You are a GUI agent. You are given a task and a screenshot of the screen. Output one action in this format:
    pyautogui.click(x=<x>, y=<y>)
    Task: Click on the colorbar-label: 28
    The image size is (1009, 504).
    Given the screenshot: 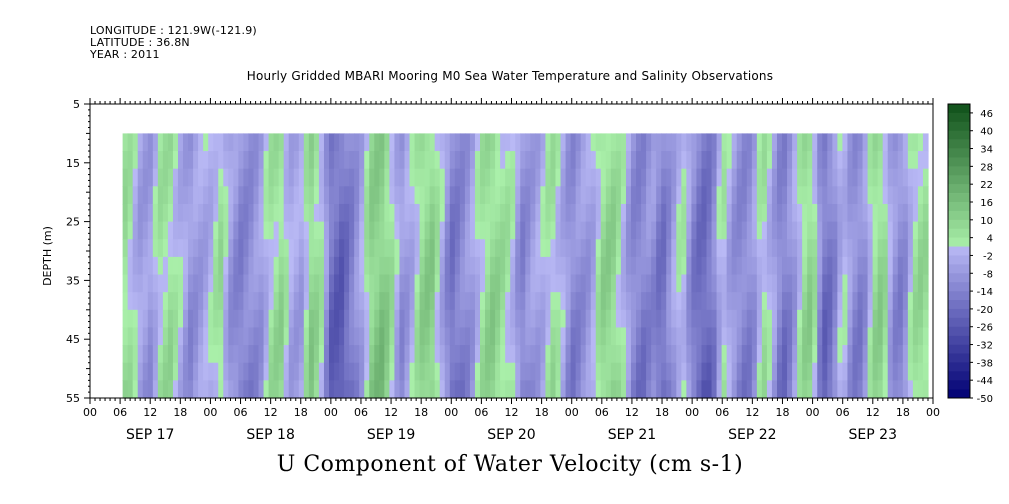 What is the action you would take?
    pyautogui.click(x=986, y=167)
    